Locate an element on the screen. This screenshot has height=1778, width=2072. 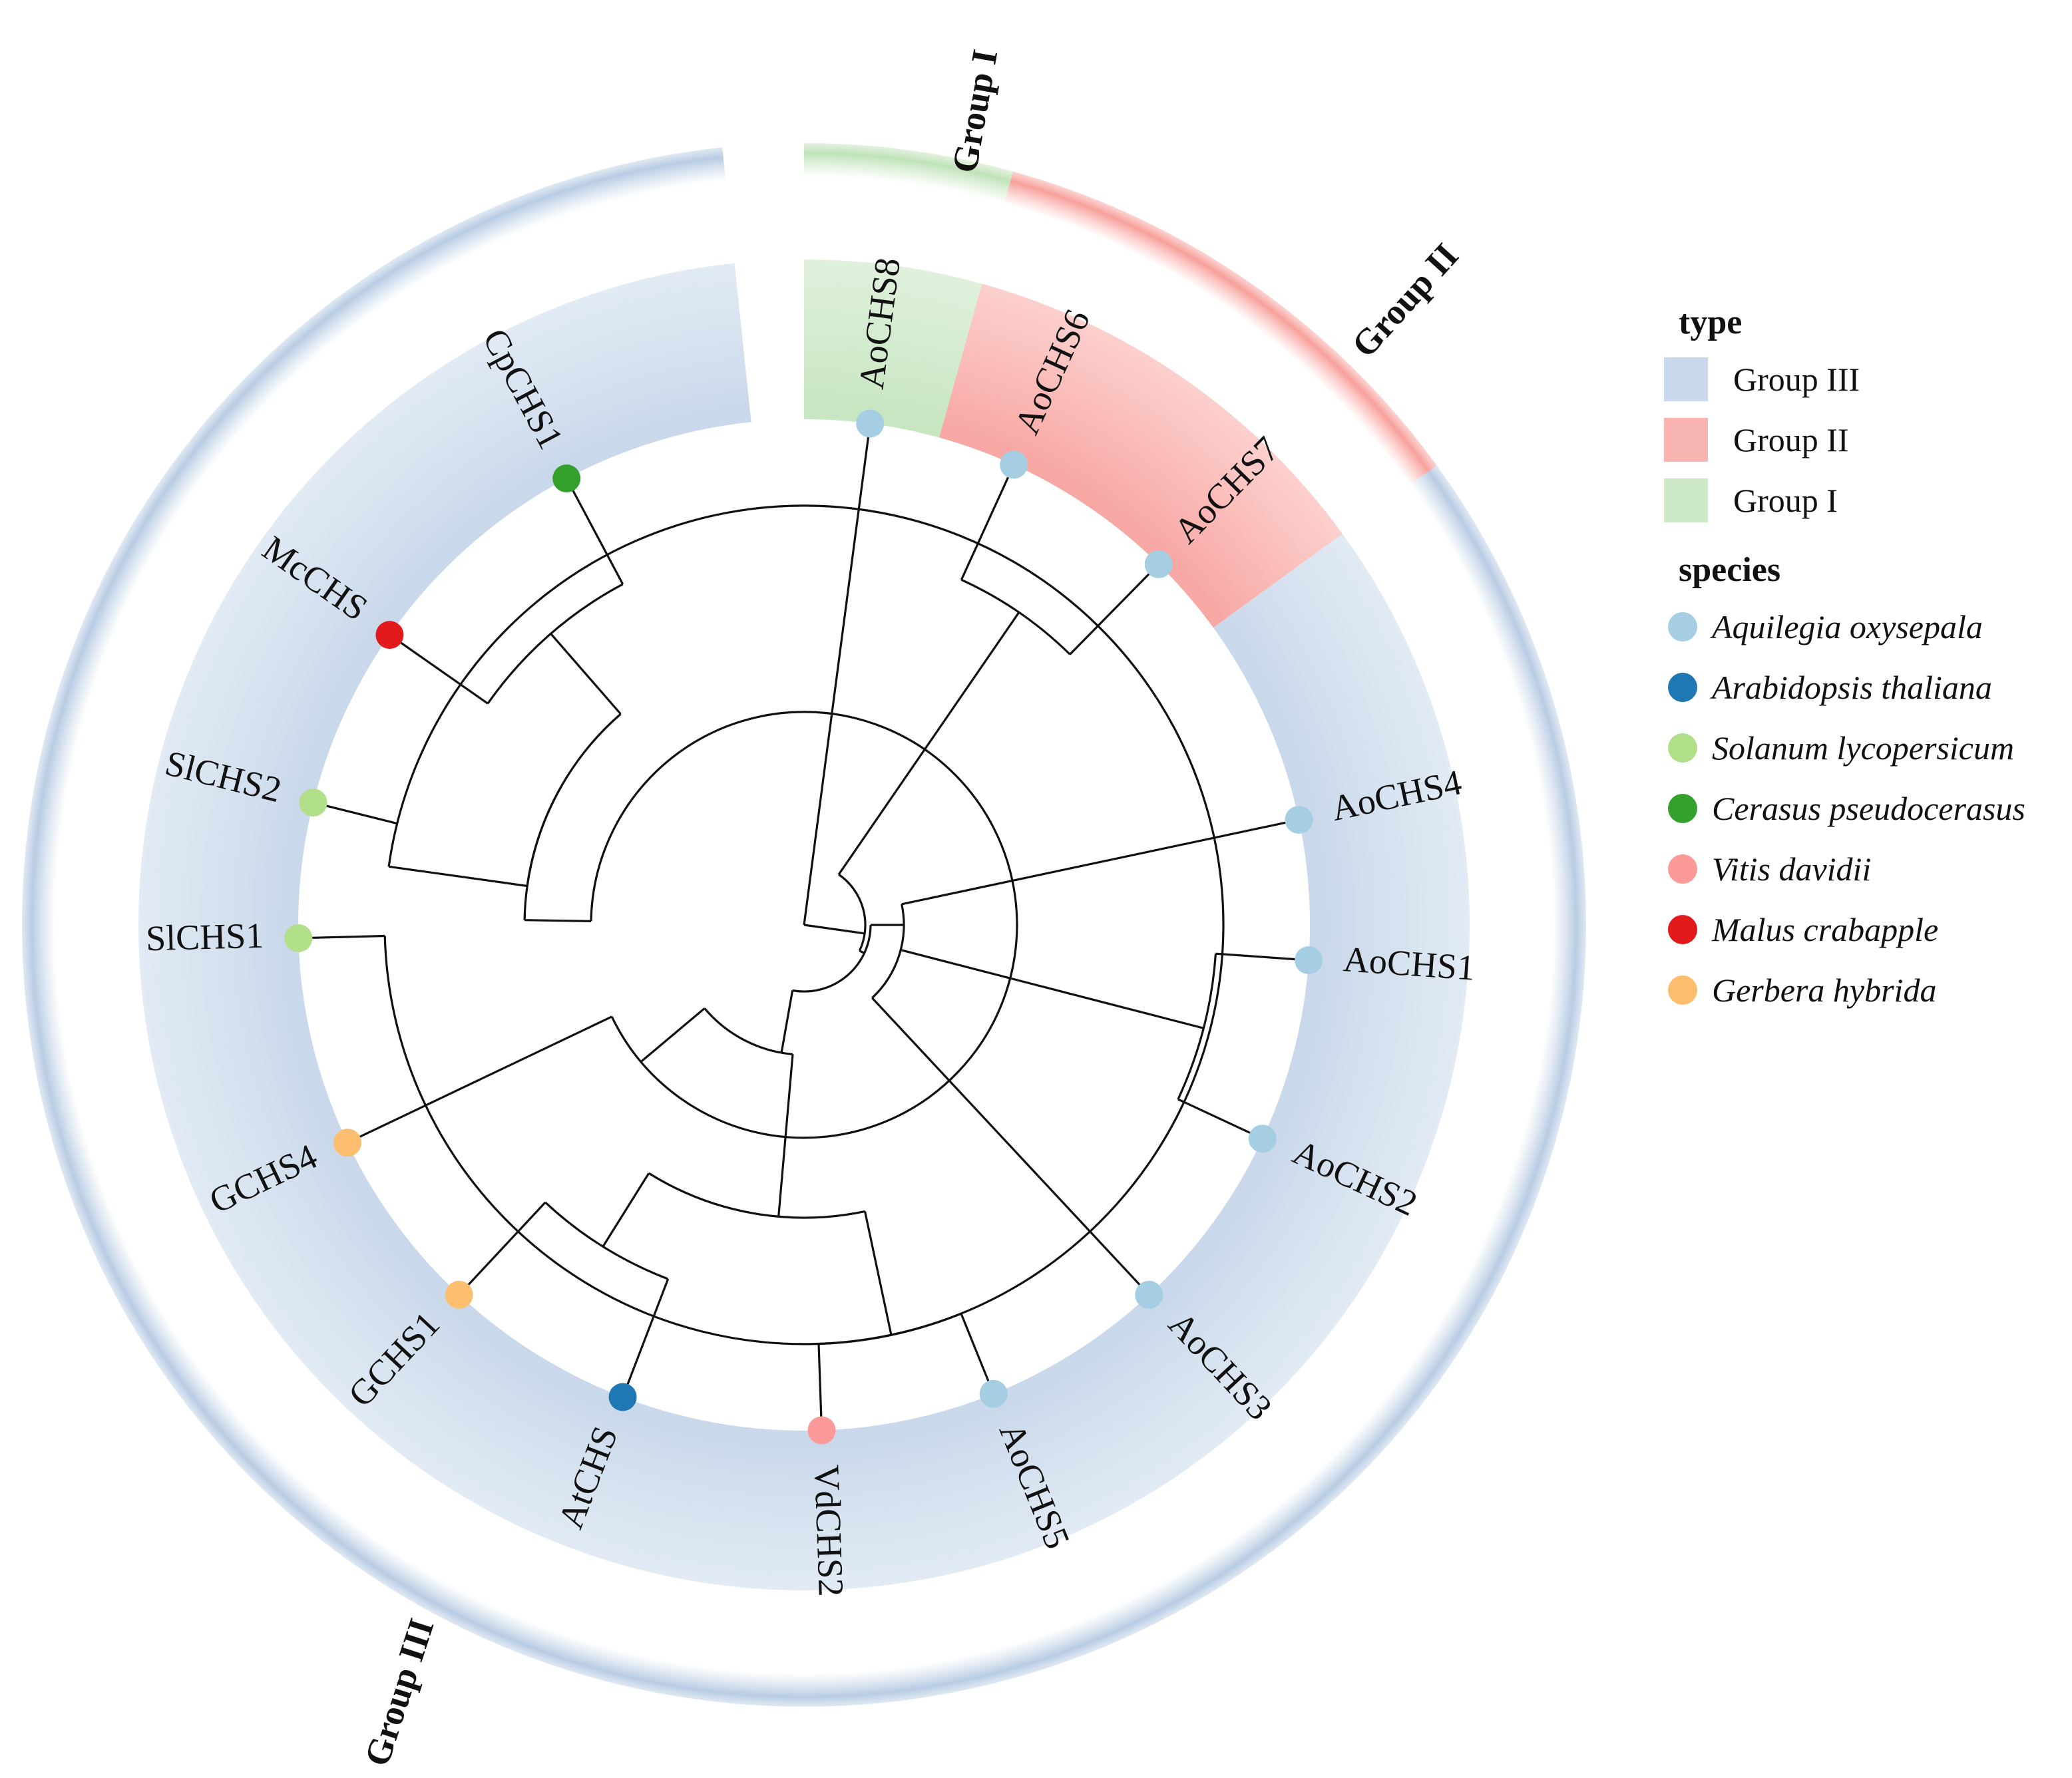
tip-dot-aochs1 is located at coordinates (1309, 960).